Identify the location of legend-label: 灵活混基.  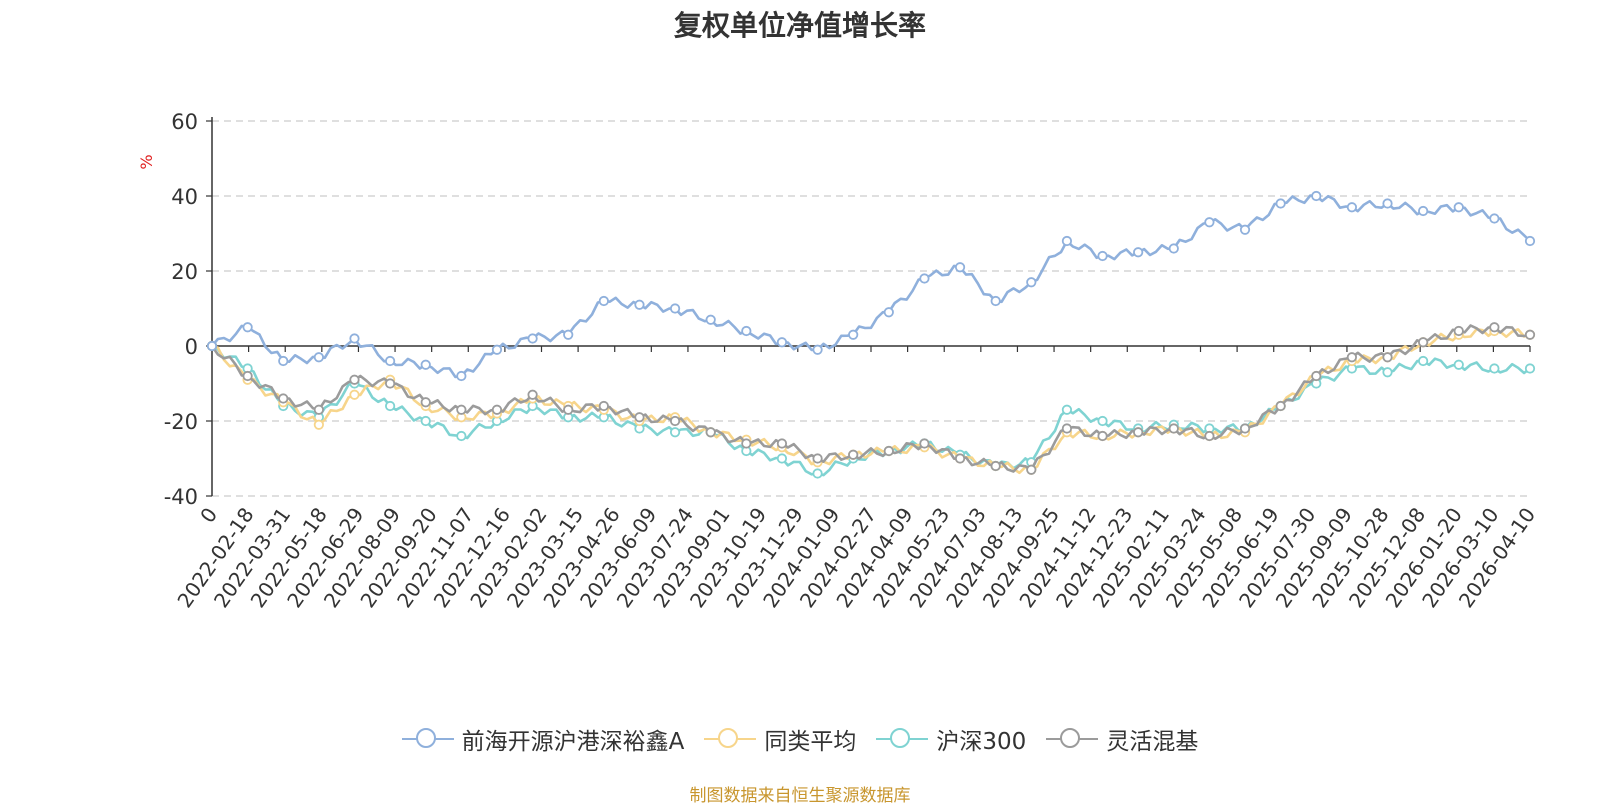
(1152, 742).